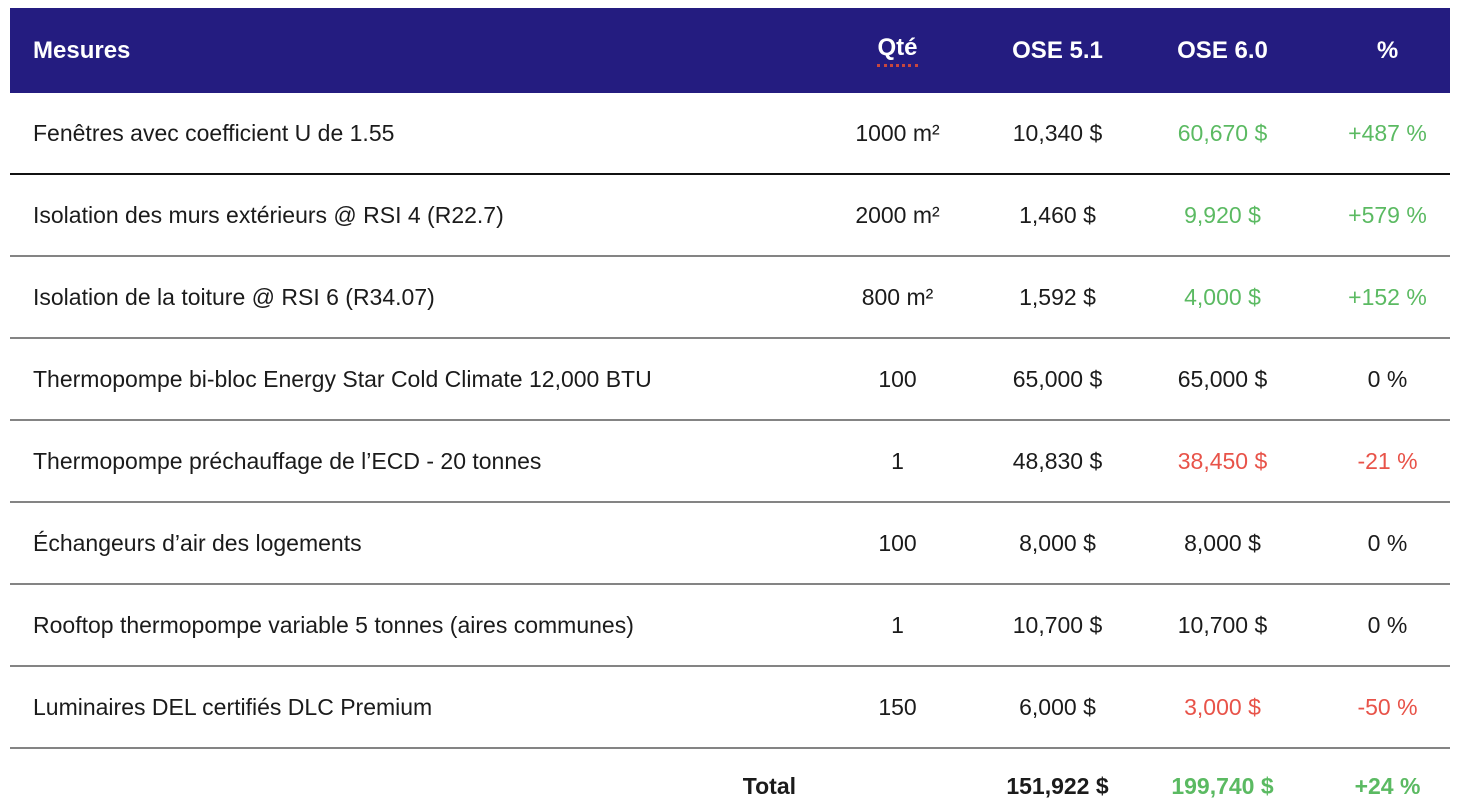 The width and height of the screenshot is (1460, 812). I want to click on ose60-cell: 9,920 $, so click(1222, 215).